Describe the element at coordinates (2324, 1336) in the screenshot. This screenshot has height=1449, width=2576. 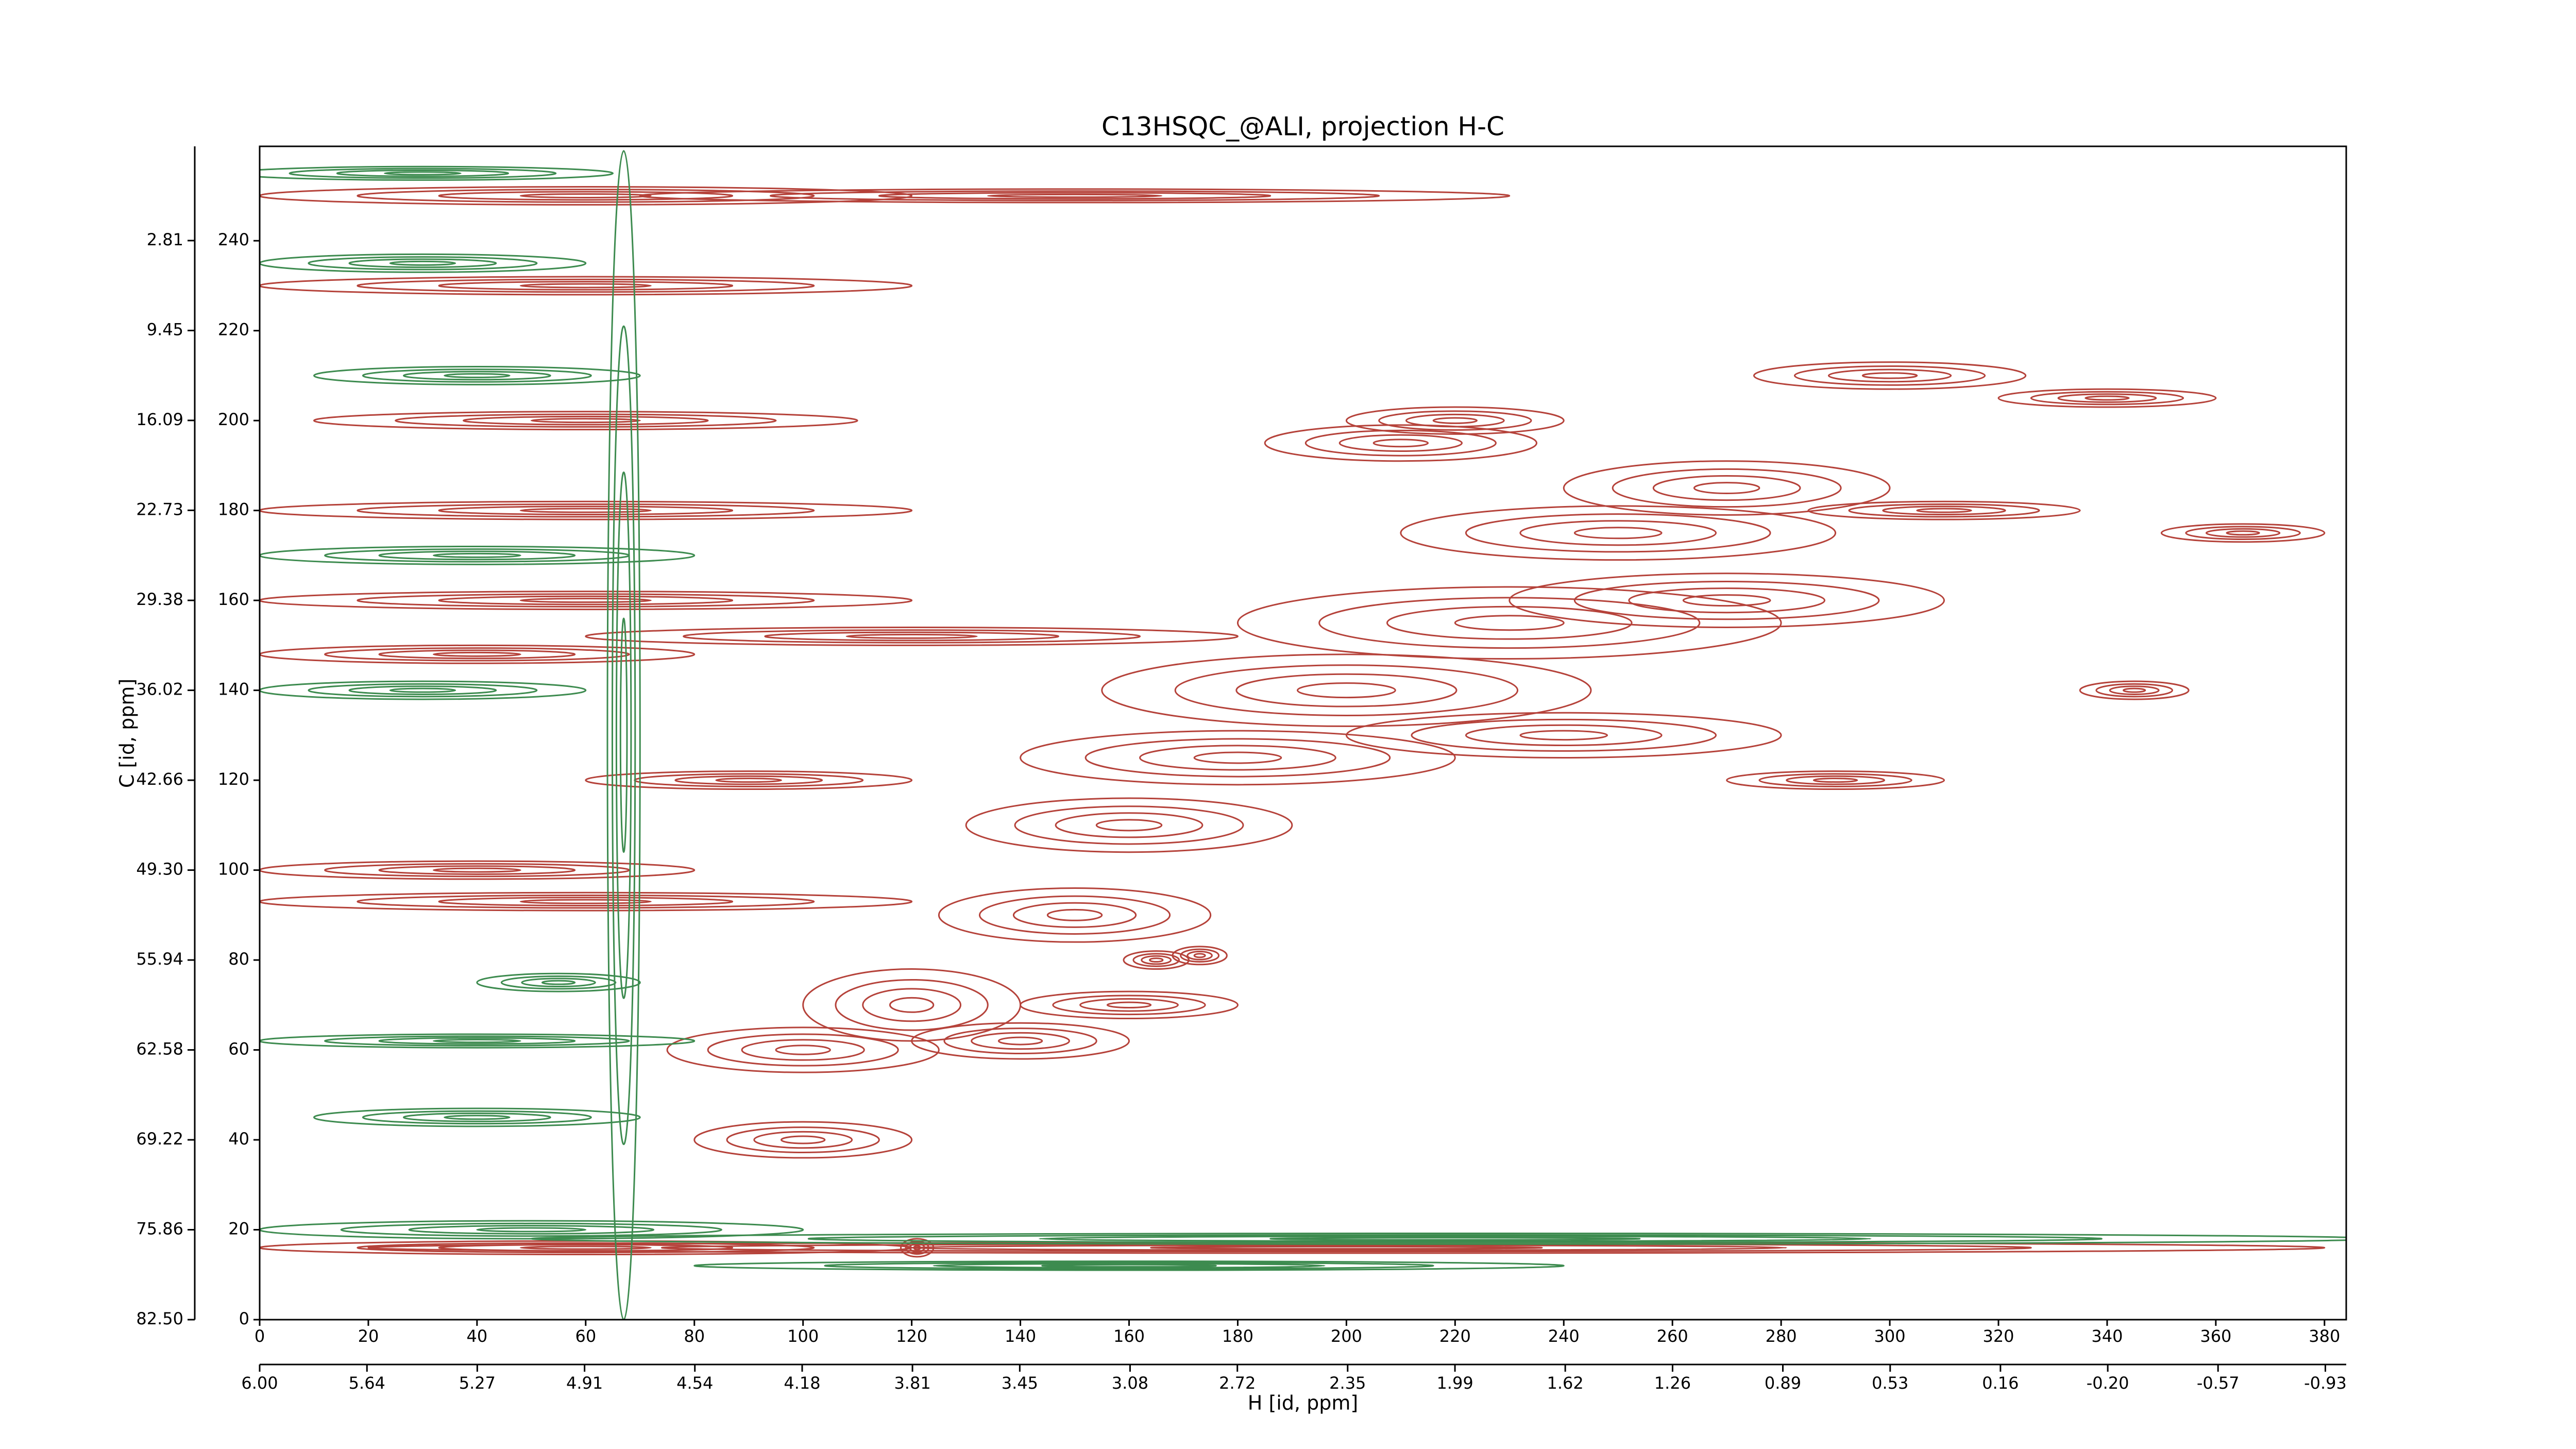
I see `x-tick-label: 380` at that location.